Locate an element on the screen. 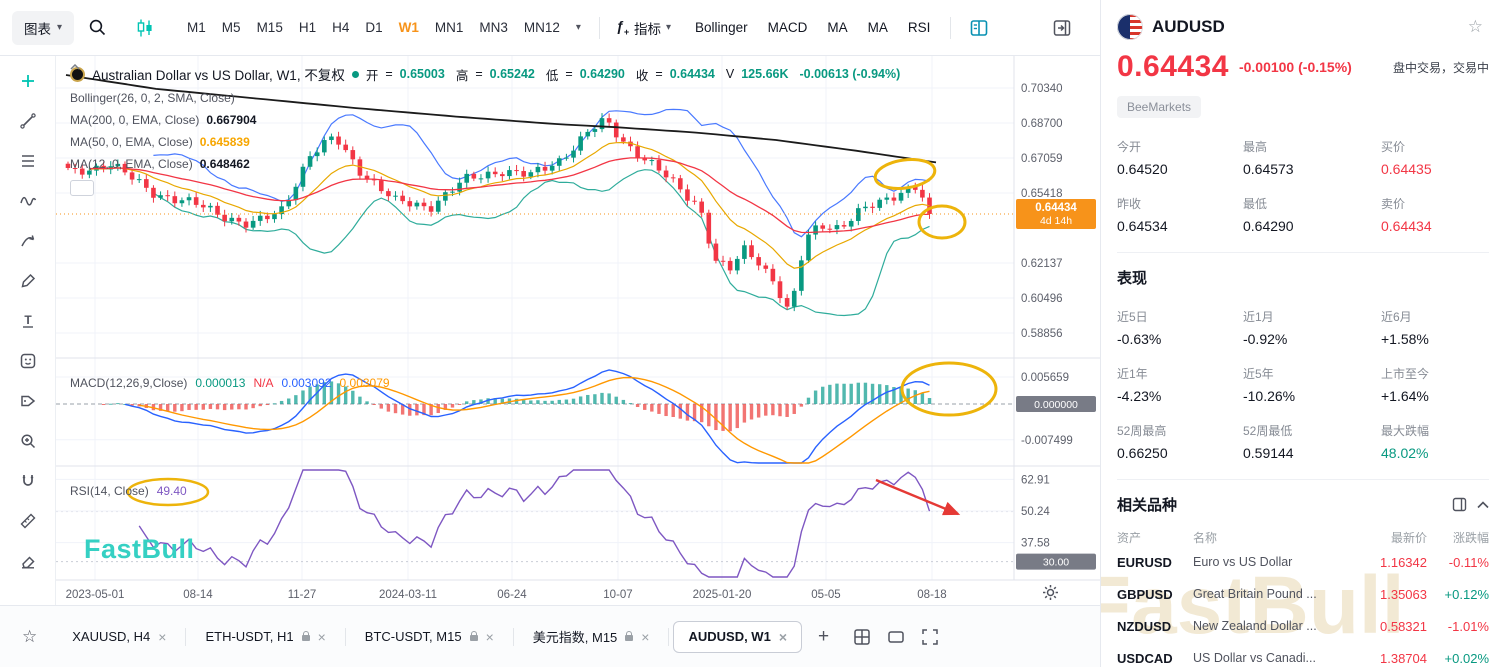 The height and width of the screenshot is (667, 1505). more-timeframes-button: ▾ is located at coordinates (578, 27).